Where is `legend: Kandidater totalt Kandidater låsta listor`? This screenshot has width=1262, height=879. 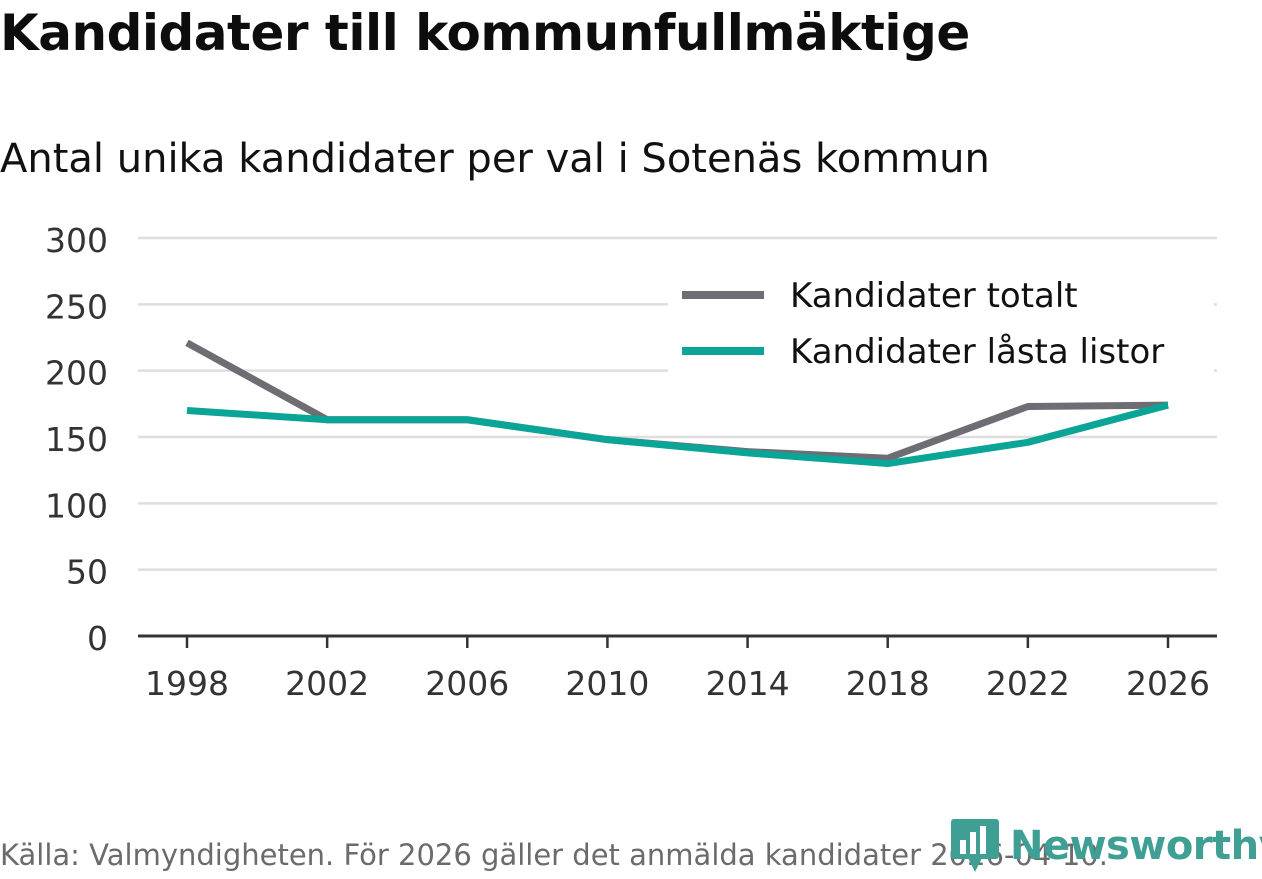 legend: Kandidater totalt Kandidater låsta listor is located at coordinates (941, 323).